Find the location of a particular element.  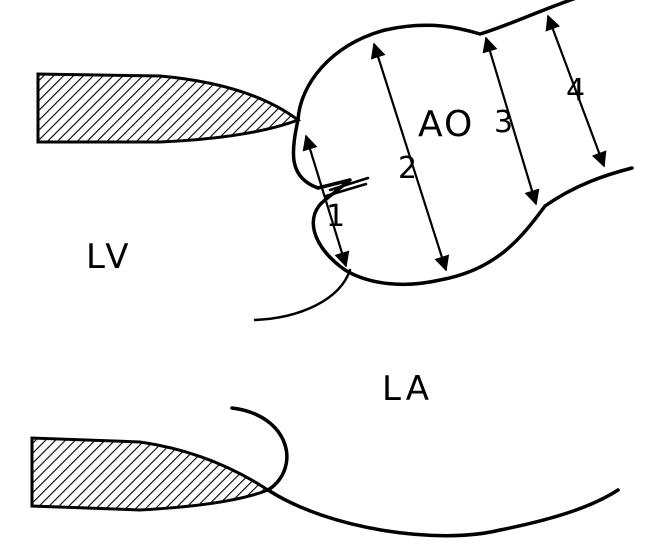

lower-hatched-leaflet is located at coordinates (151, 474).